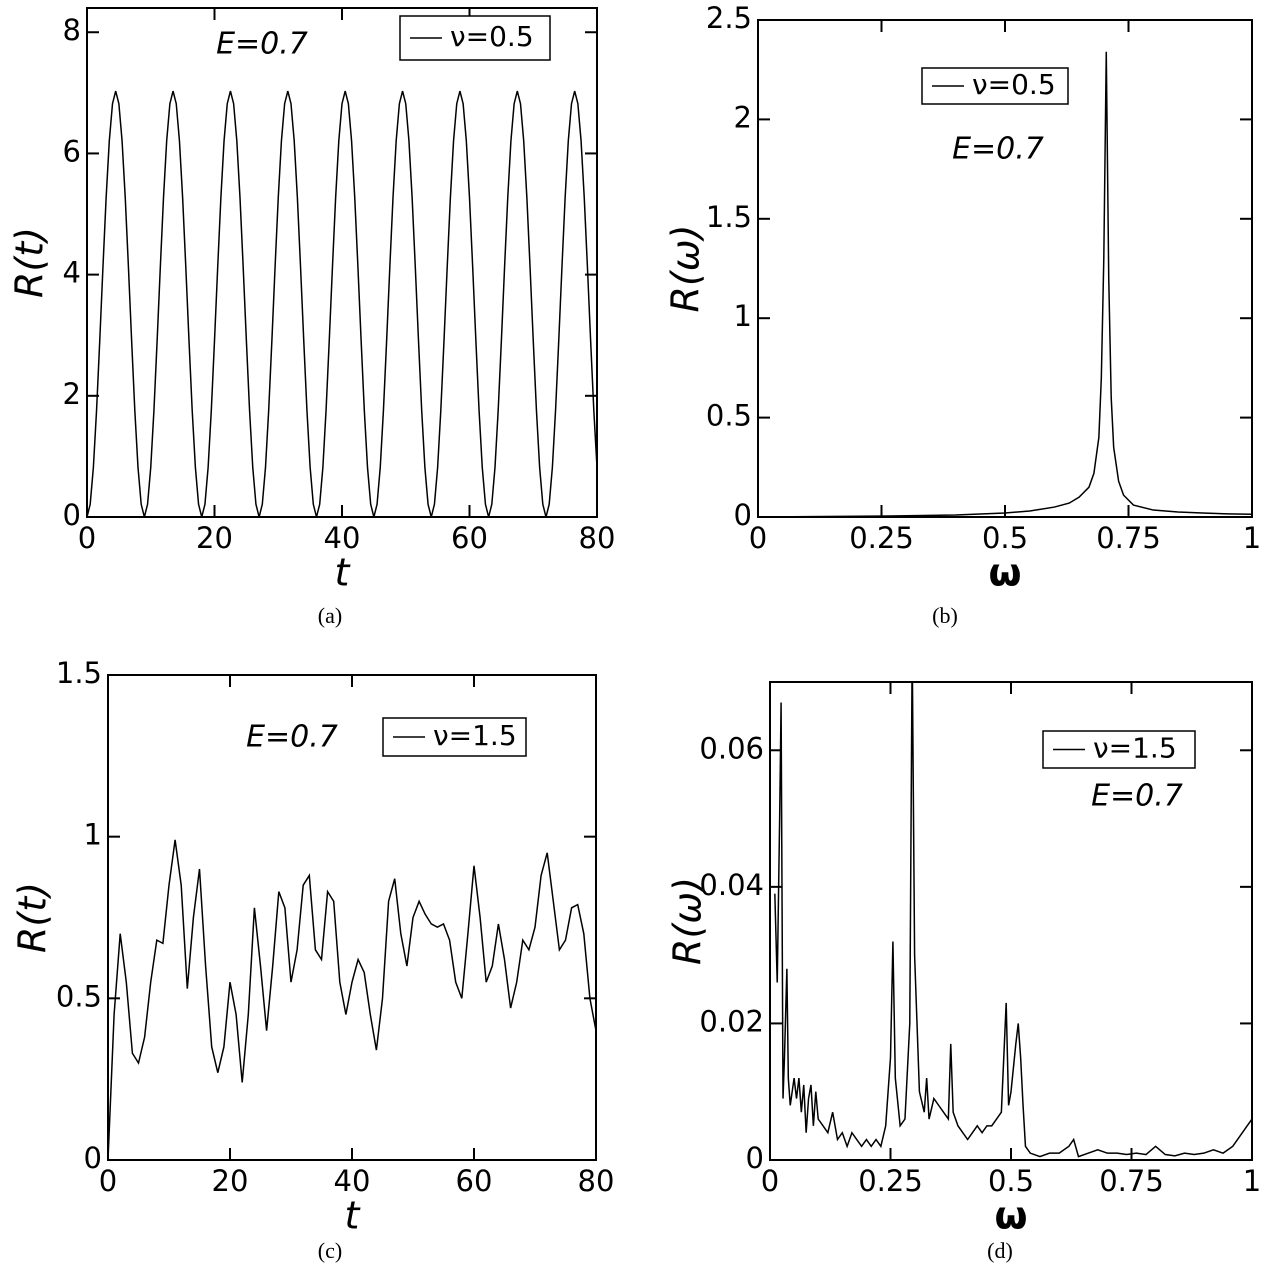 The image size is (1271, 1276). I want to click on y-tick-label: 0.04, so click(731, 885).